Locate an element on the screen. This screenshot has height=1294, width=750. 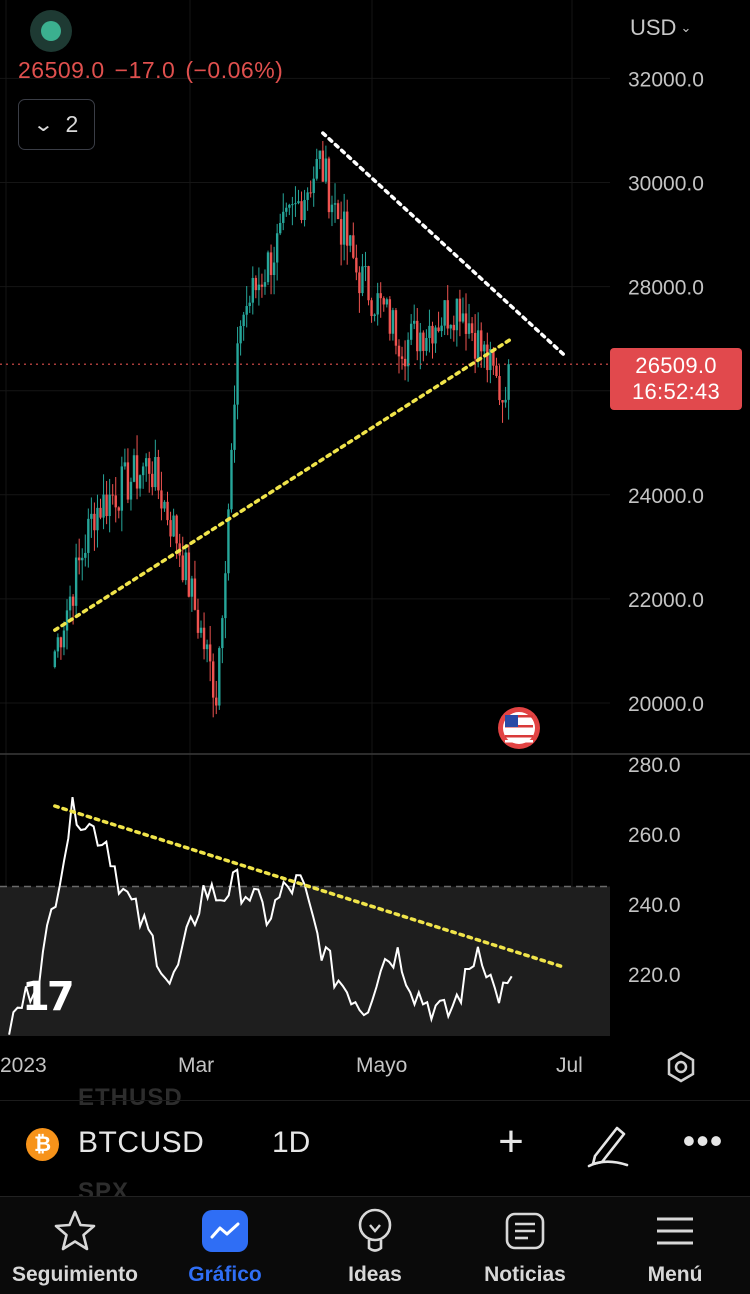
market-status-icon is located at coordinates (51, 31).